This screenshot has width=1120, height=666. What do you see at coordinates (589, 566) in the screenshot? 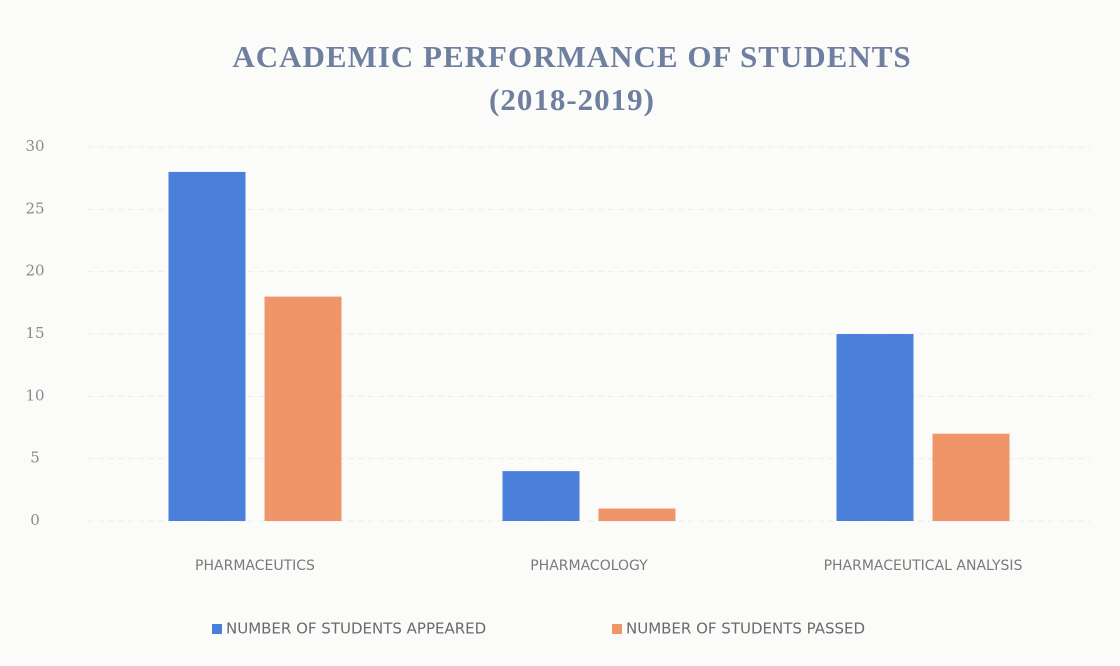
I see `x-tick-label: PHARMACOLOGY` at bounding box center [589, 566].